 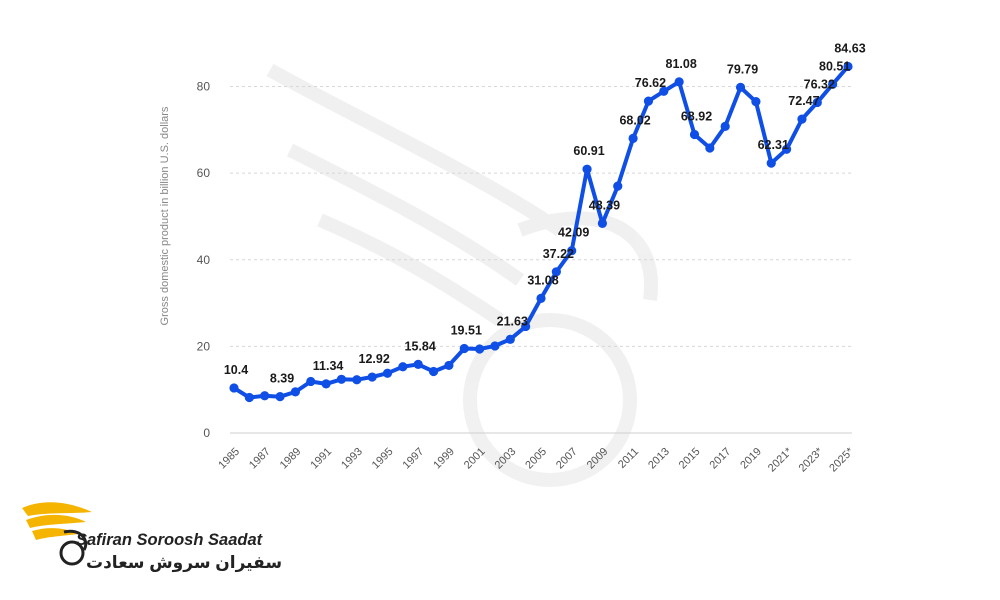 I want to click on data-label: 19.51, so click(x=466, y=330).